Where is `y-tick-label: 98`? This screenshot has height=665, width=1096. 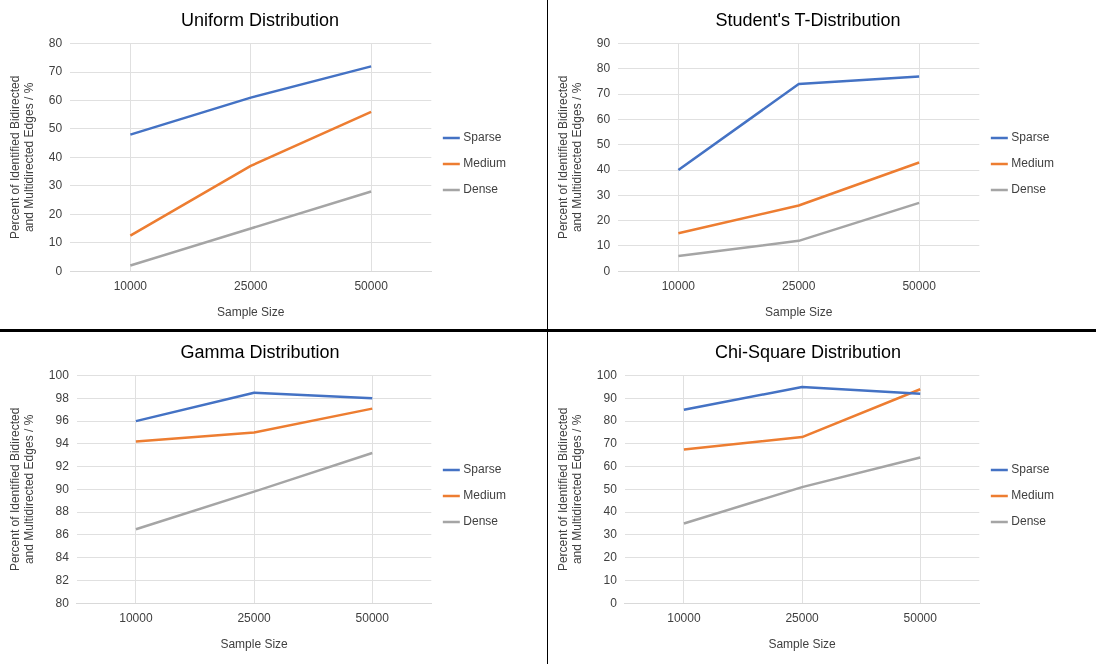 y-tick-label: 98 is located at coordinates (62, 397).